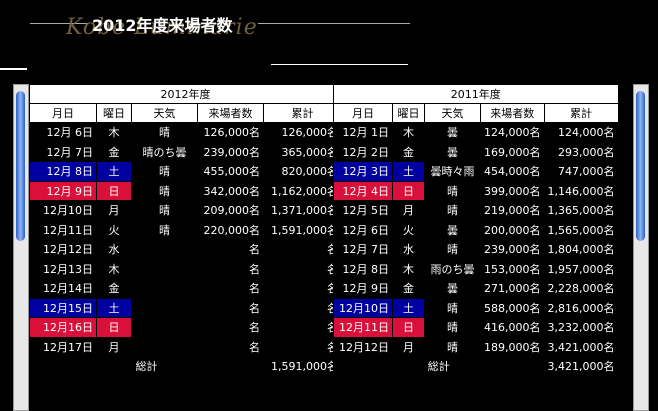 The height and width of the screenshot is (411, 658). I want to click on visitors-cell: 126,000名, so click(232, 133).